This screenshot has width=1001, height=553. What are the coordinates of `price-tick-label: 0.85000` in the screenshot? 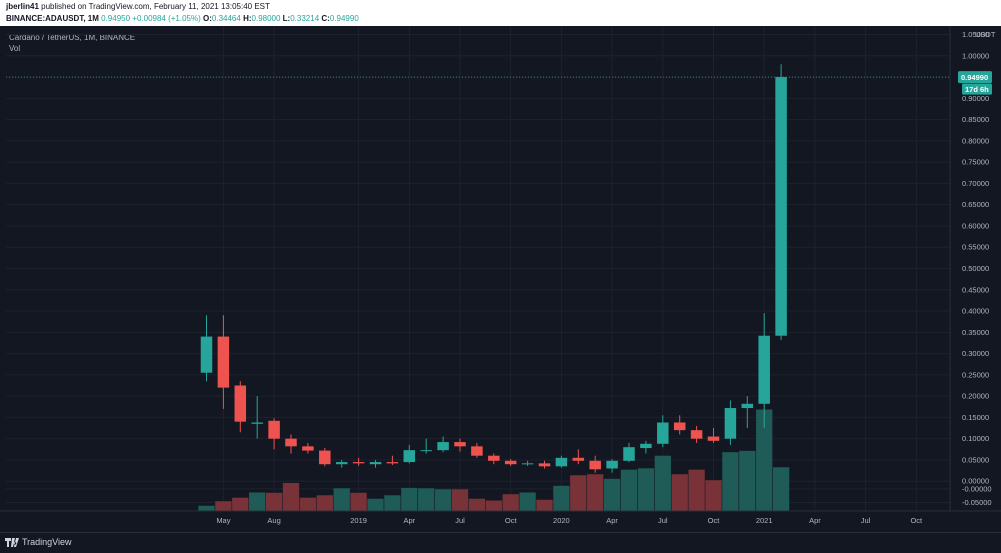 It's located at (975, 119).